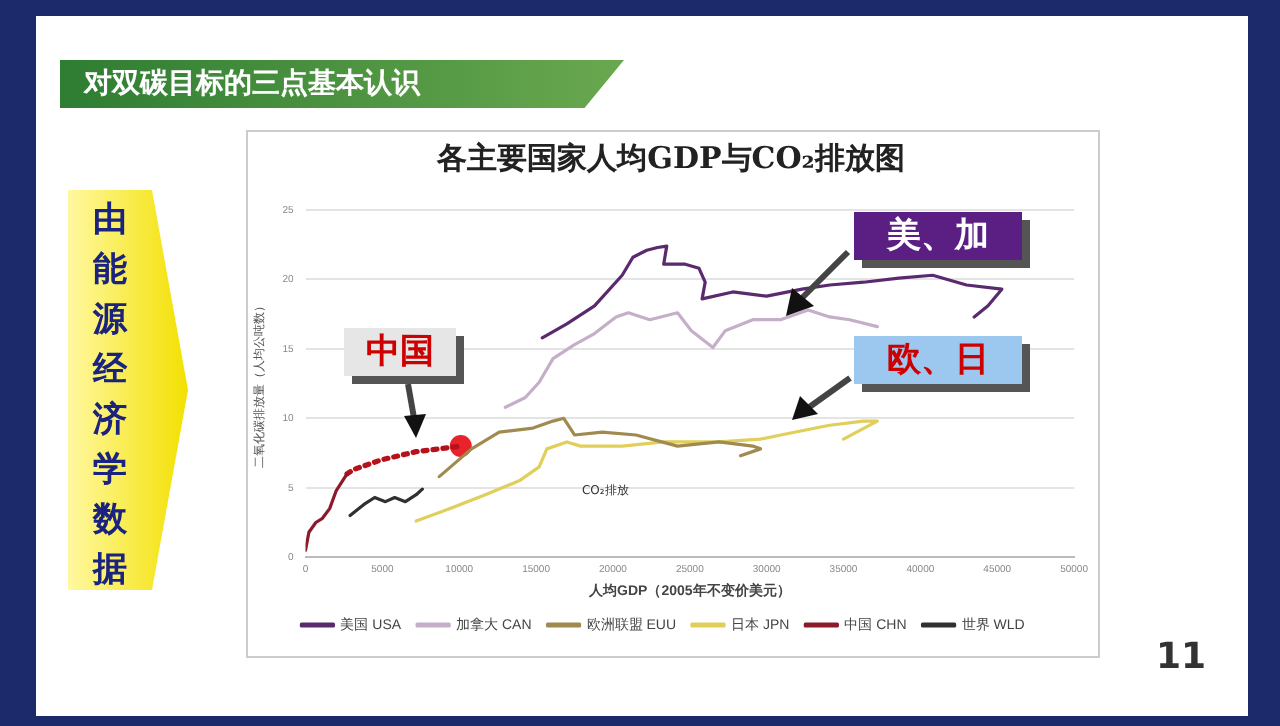 The height and width of the screenshot is (726, 1280). I want to click on text: 由能源经济学数据, so click(110, 396).